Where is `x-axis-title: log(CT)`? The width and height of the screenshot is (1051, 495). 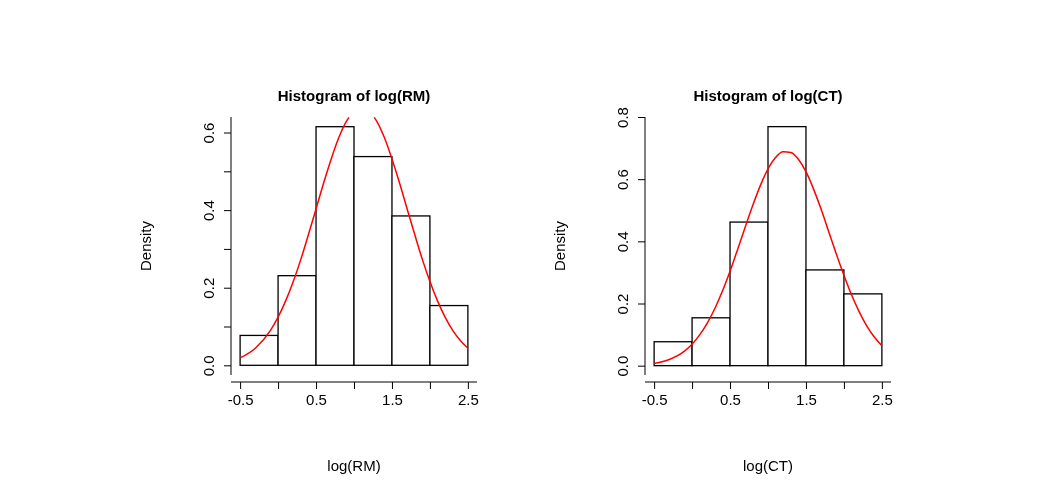
x-axis-title: log(CT) is located at coordinates (768, 465).